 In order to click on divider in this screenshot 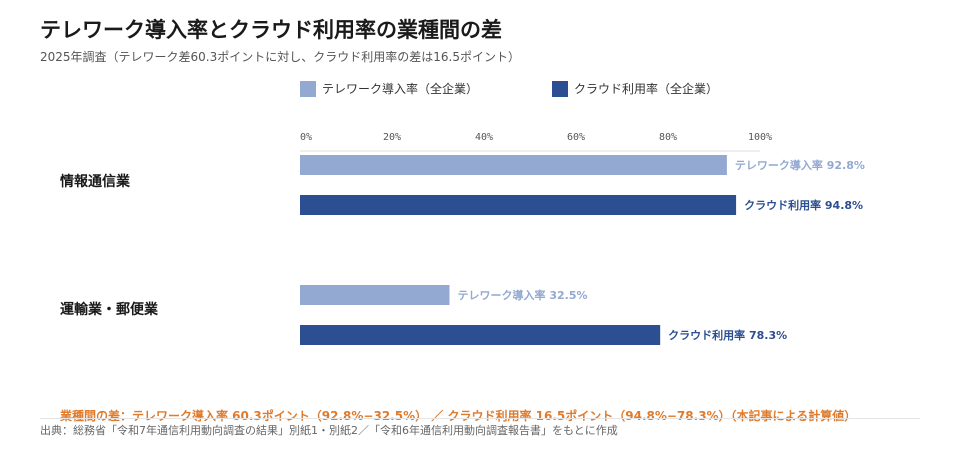, I will do `click(480, 418)`.